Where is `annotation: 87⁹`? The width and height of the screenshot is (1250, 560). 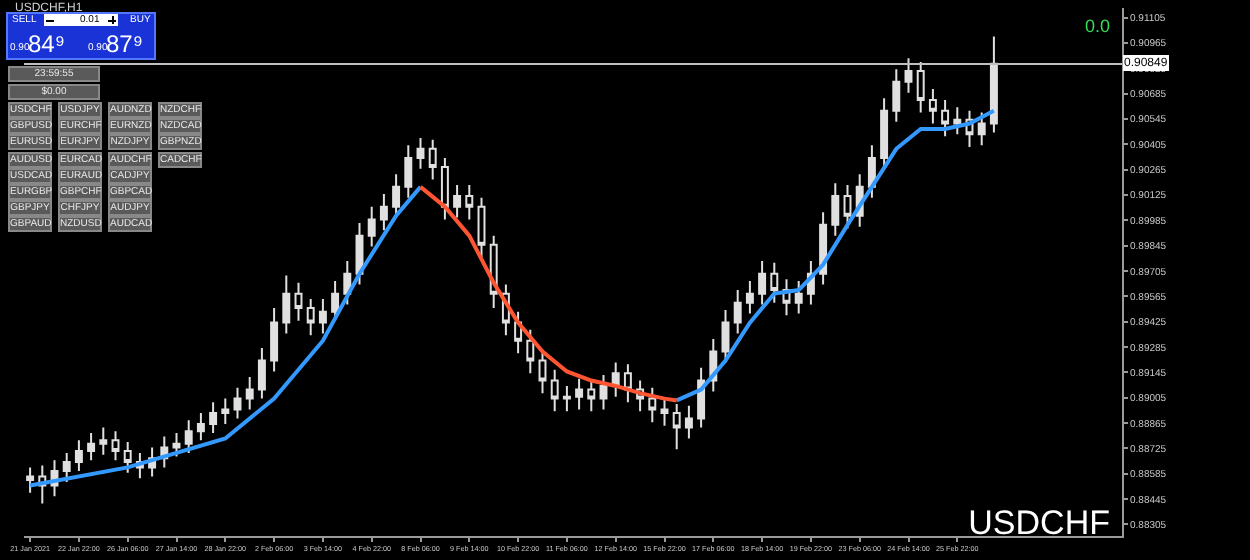 annotation: 87⁹ is located at coordinates (124, 44).